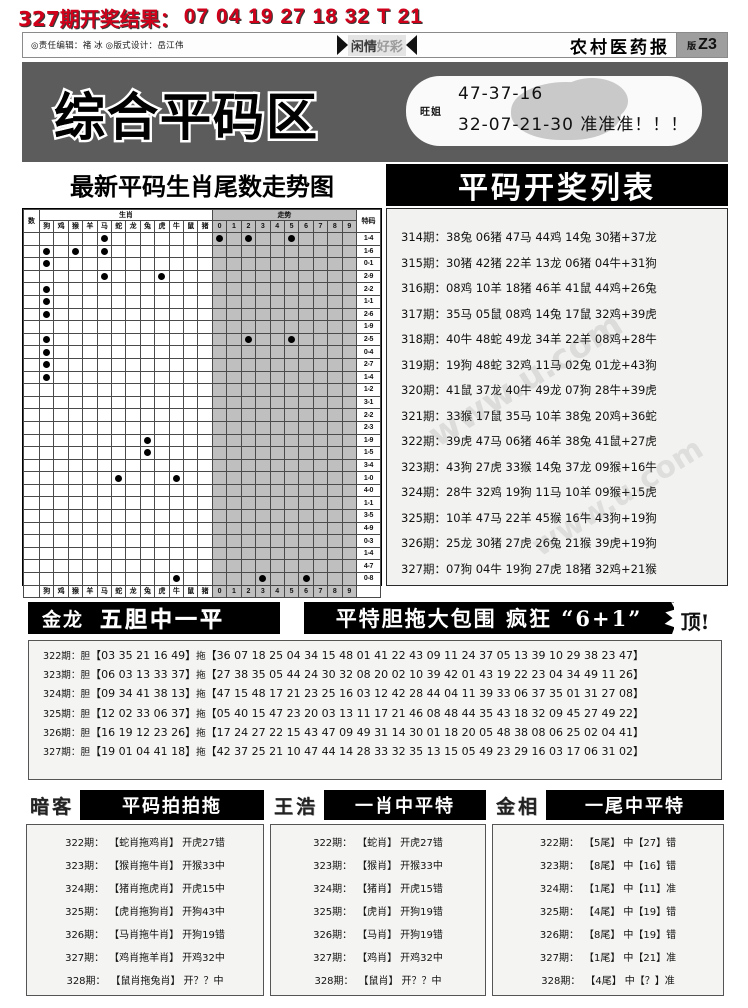 The image size is (748, 1008). I want to click on trend-row: 1-9, so click(202, 327).